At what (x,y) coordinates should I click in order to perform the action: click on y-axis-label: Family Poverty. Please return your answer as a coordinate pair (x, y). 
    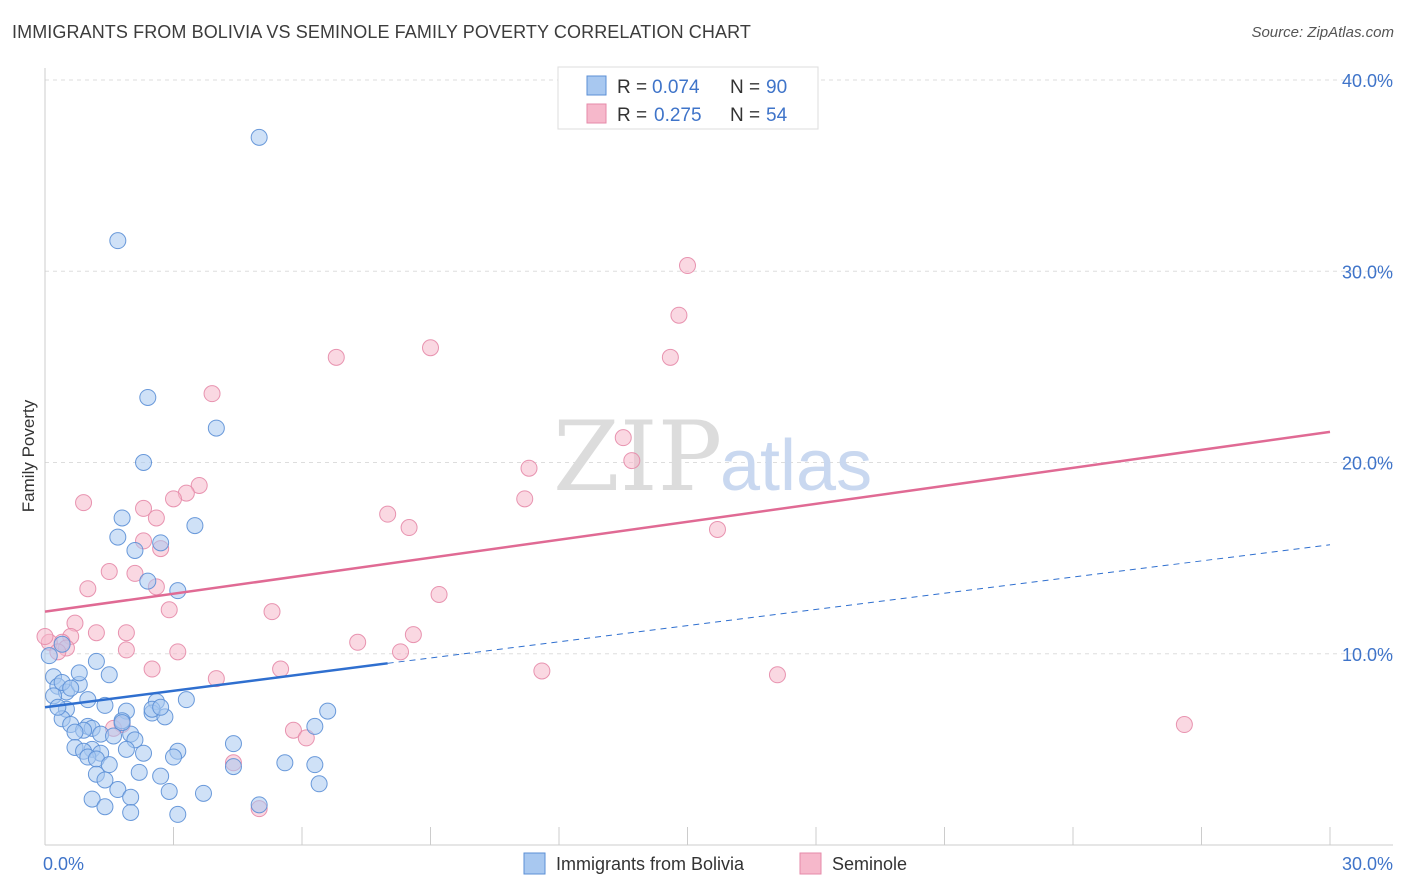
    Looking at the image, I should click on (28, 455).